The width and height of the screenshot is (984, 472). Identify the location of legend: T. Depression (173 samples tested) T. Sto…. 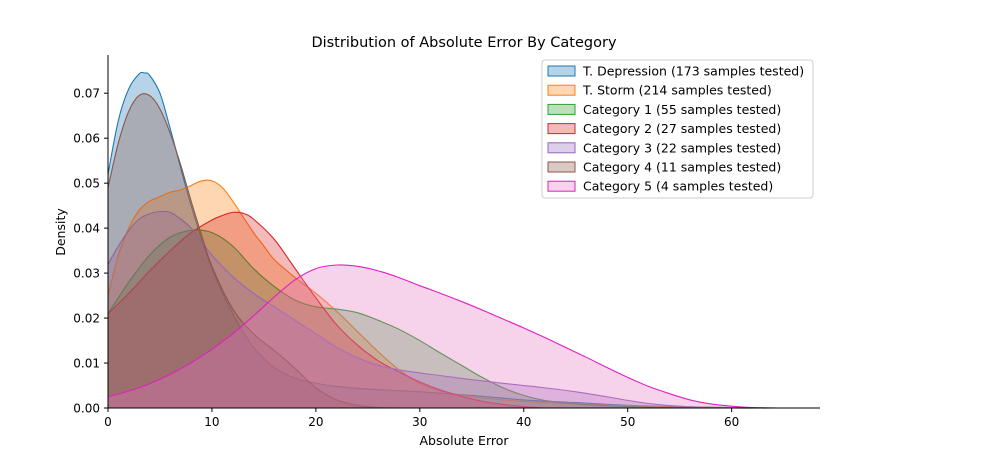
(677, 129).